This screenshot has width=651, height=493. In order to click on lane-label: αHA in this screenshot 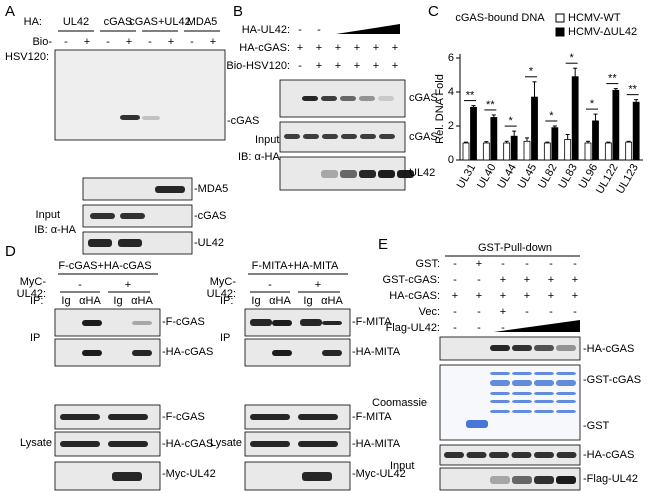, I will do `click(332, 301)`.